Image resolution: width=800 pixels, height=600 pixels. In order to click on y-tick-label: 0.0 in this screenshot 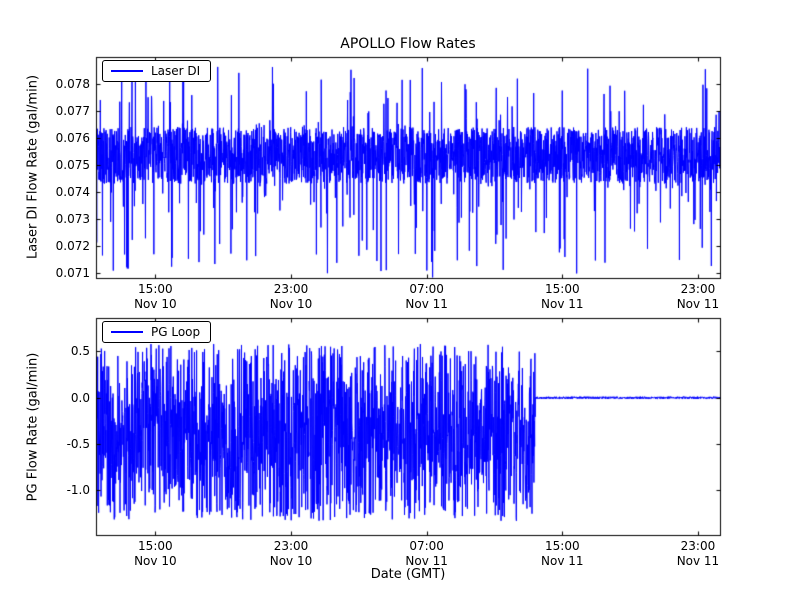, I will do `click(80, 397)`.